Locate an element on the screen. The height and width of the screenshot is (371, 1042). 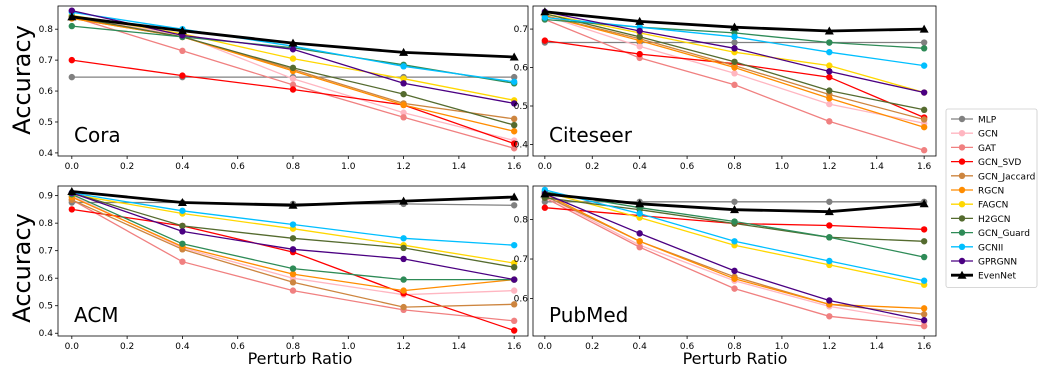
y-axis-label-bottom: Accuracy is located at coordinates (22, 268).